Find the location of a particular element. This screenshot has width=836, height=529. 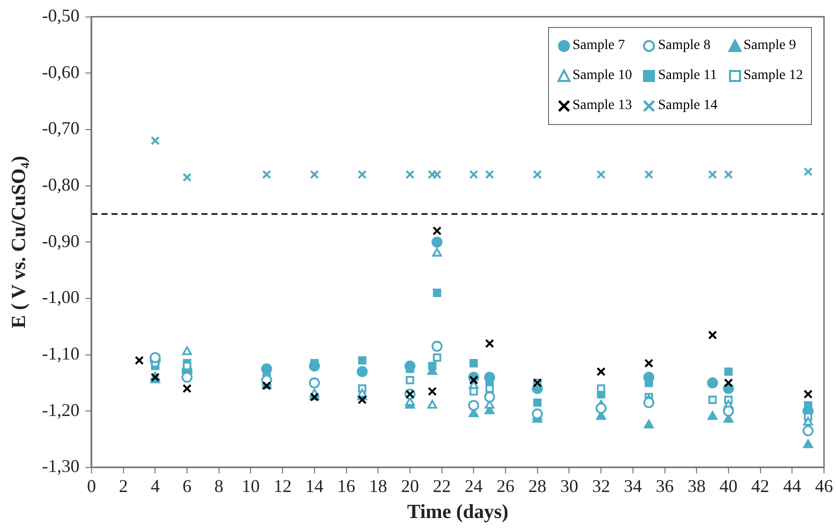

y-tick-label: -0,60 is located at coordinates (61, 72).